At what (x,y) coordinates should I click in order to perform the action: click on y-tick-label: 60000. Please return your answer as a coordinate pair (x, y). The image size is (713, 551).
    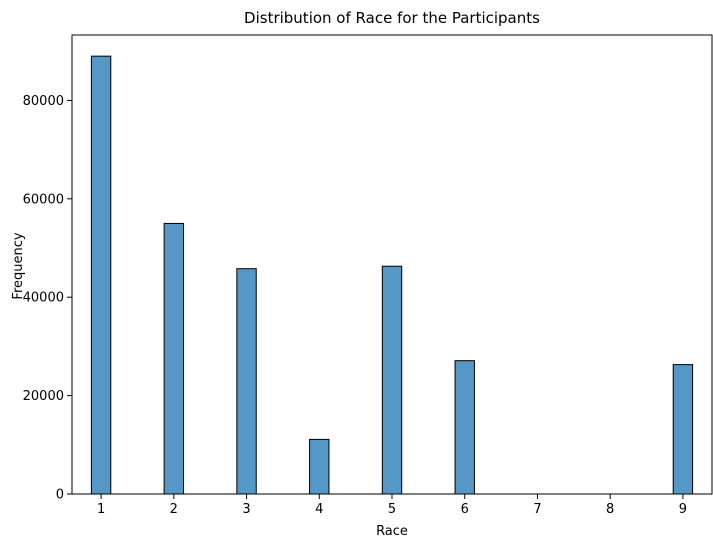
    Looking at the image, I should click on (43, 199).